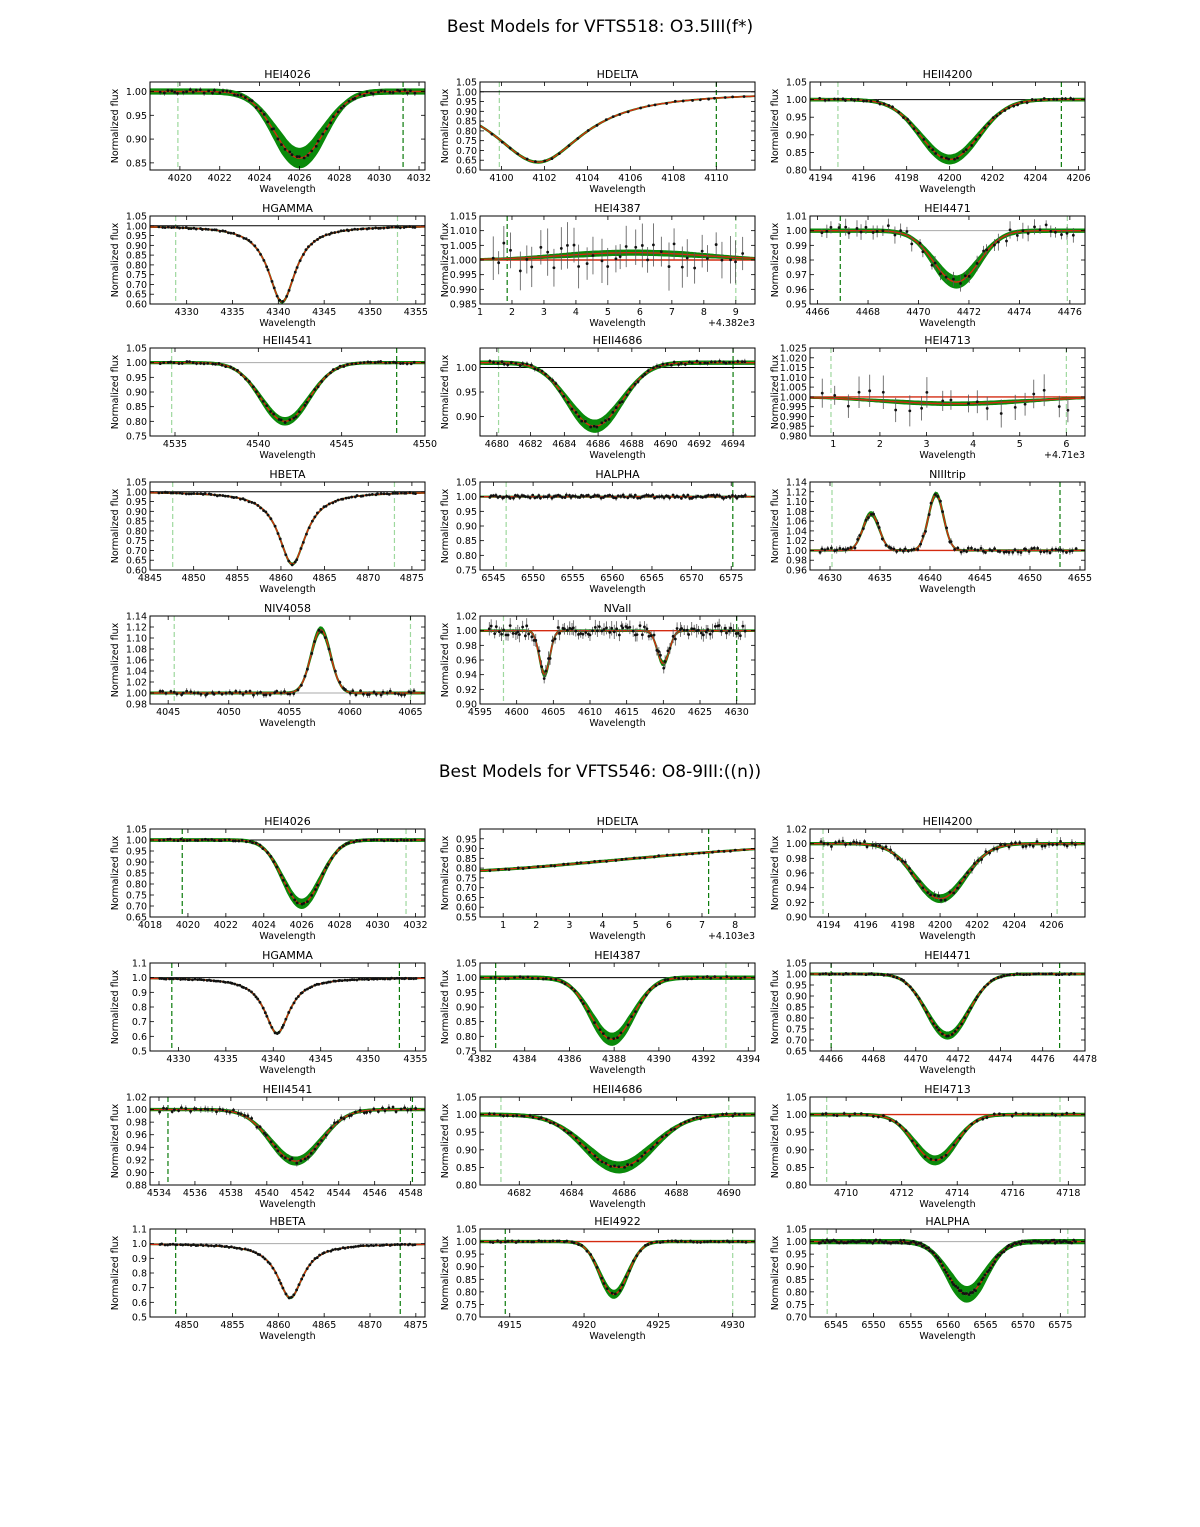 The image size is (1200, 1527). What do you see at coordinates (796, 275) in the screenshot?
I see `y-tick-label: 0.97` at bounding box center [796, 275].